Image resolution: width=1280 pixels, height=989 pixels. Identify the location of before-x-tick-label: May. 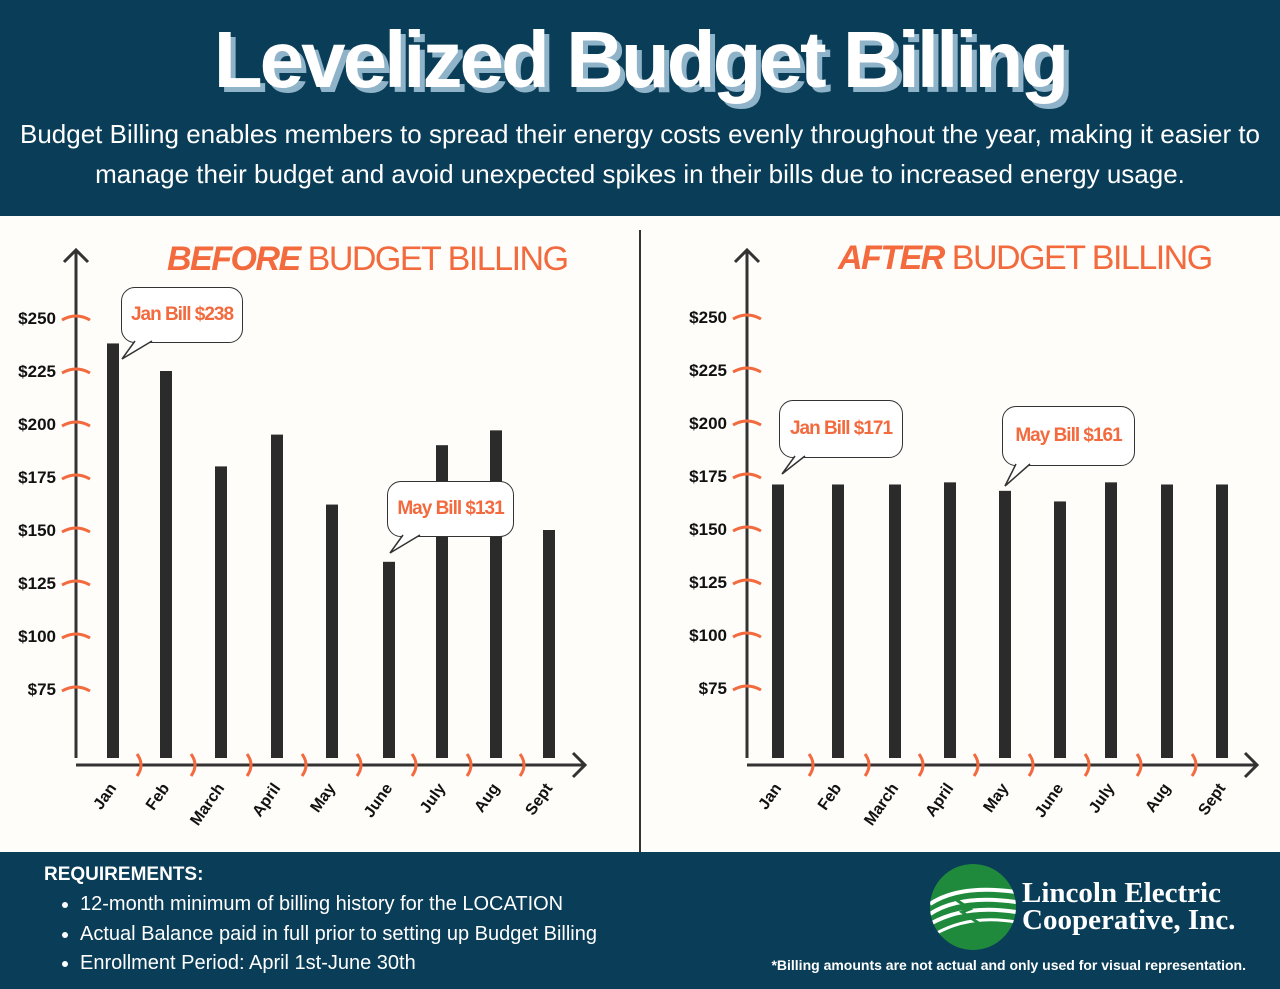
(323, 797).